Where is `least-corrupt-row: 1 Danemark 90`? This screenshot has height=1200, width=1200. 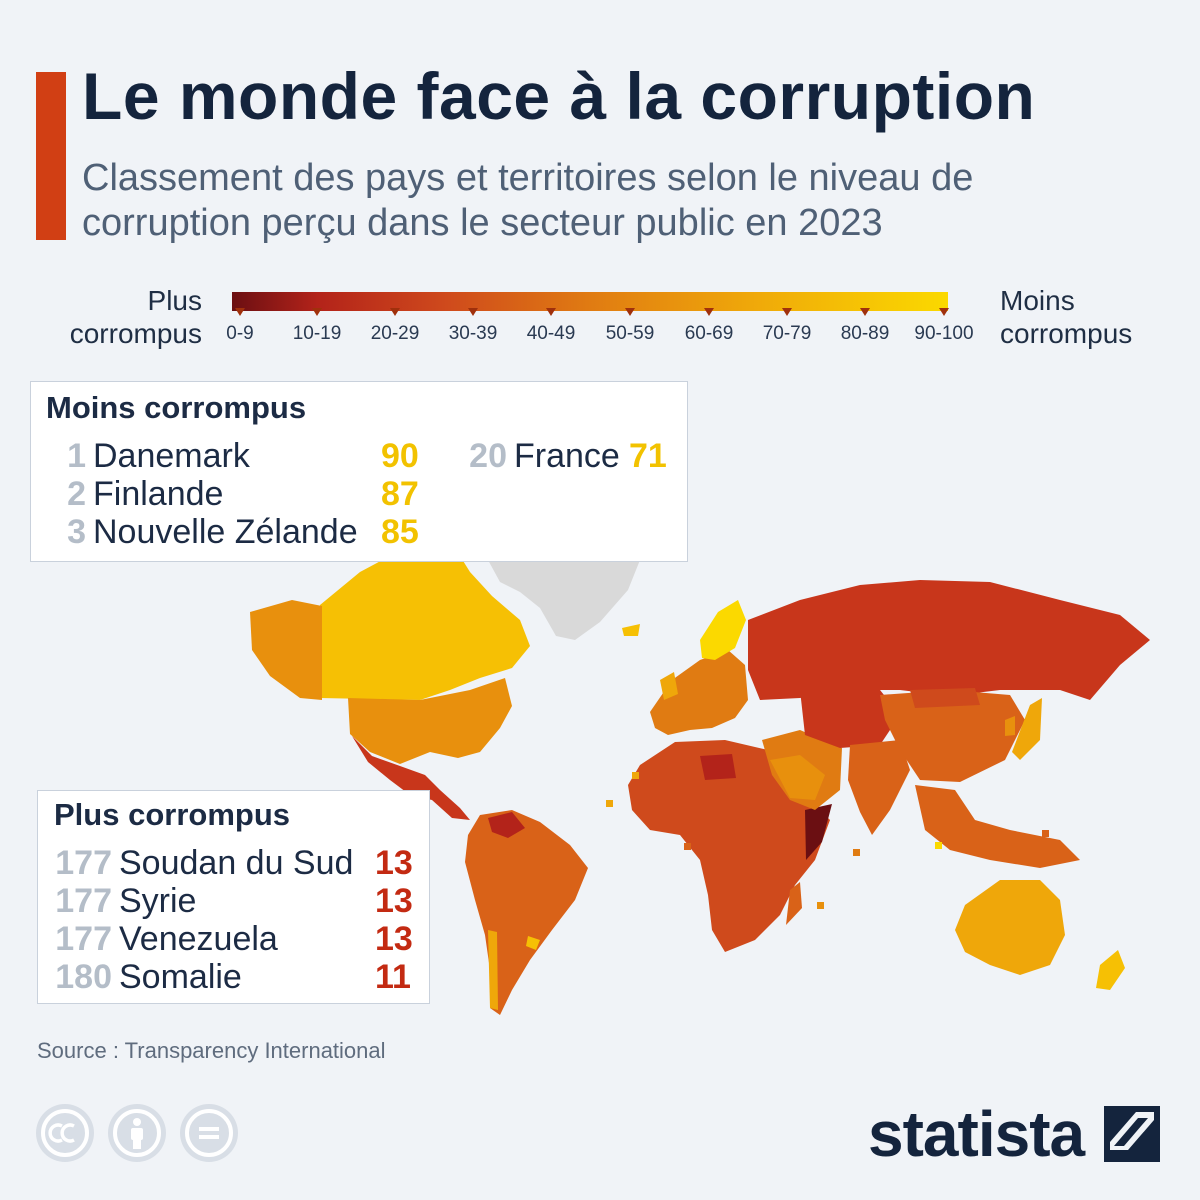
least-corrupt-row: 1 Danemark 90 is located at coordinates (231, 456).